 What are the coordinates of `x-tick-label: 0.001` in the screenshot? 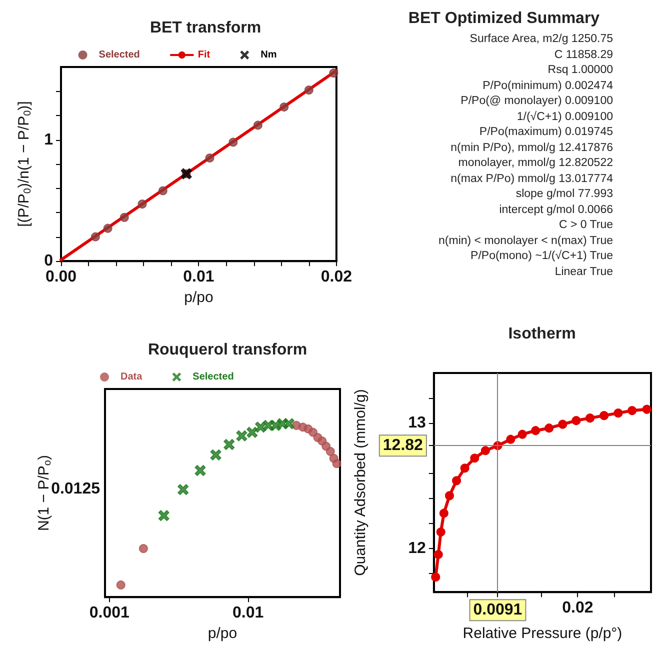 It's located at (109, 613).